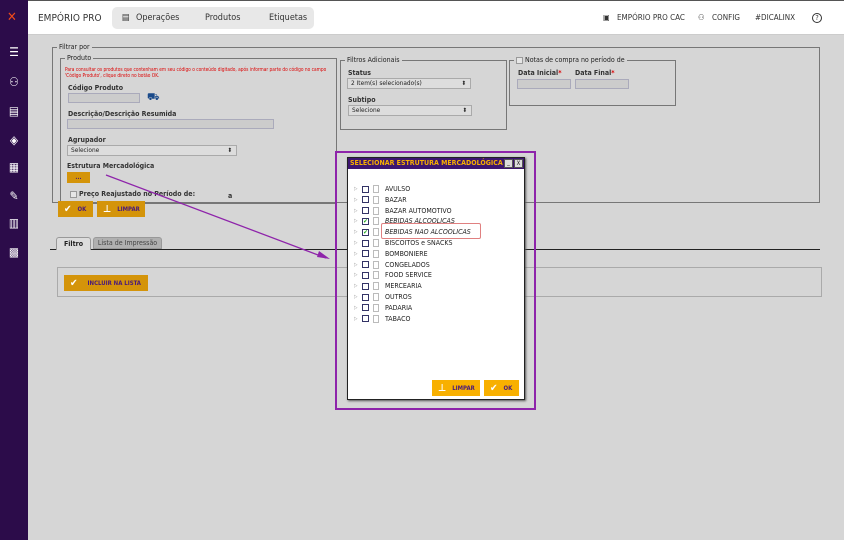  What do you see at coordinates (442, 388) in the screenshot?
I see `broom-icon: ⊥` at bounding box center [442, 388].